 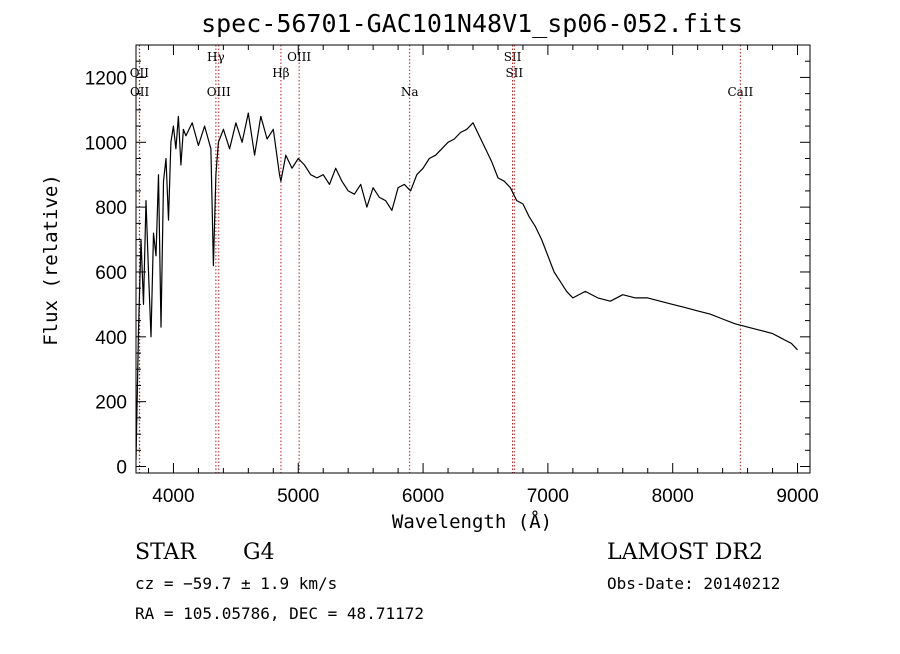 I want to click on x-tick-label: 7000, so click(x=548, y=496).